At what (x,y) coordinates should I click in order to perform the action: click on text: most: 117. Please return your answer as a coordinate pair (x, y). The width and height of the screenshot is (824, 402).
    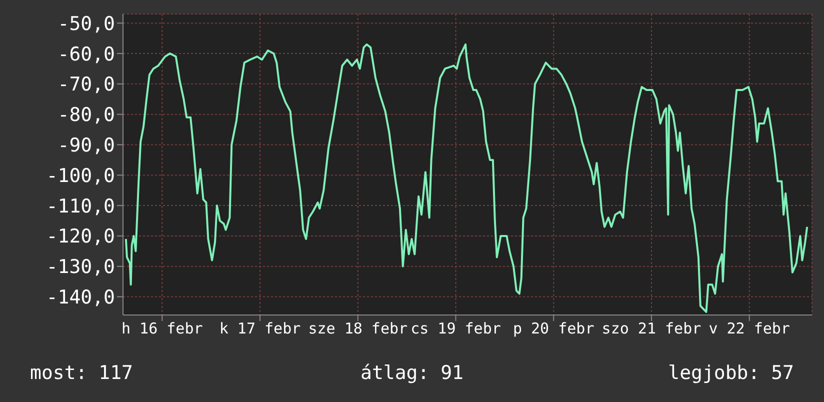
    Looking at the image, I should click on (81, 373).